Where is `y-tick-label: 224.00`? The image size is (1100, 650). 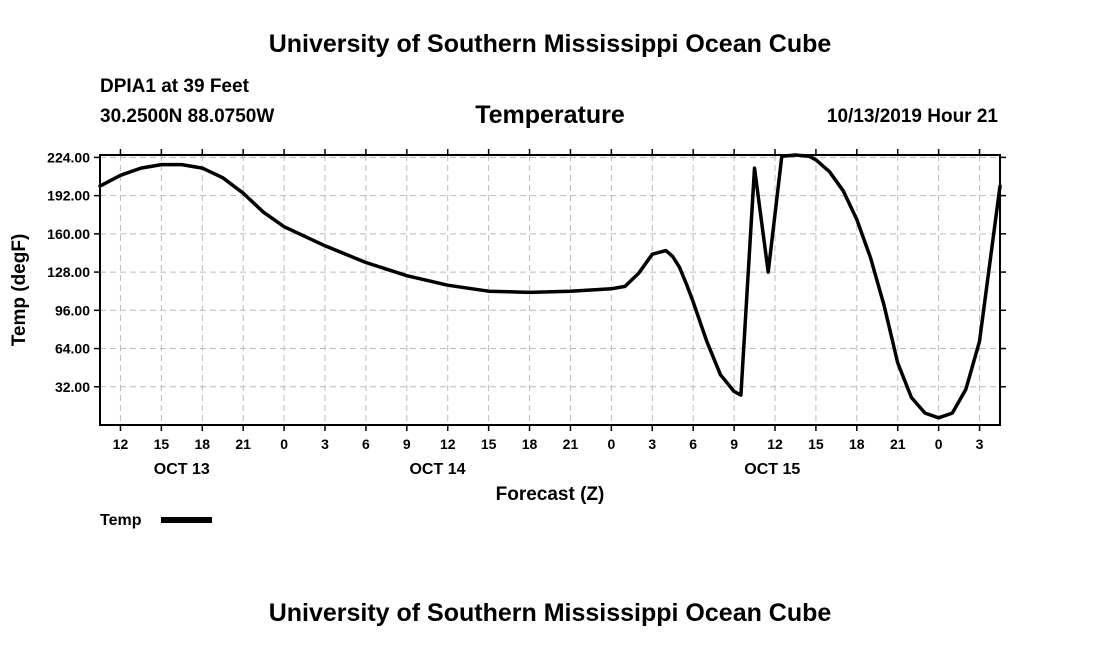
y-tick-label: 224.00 is located at coordinates (68, 157).